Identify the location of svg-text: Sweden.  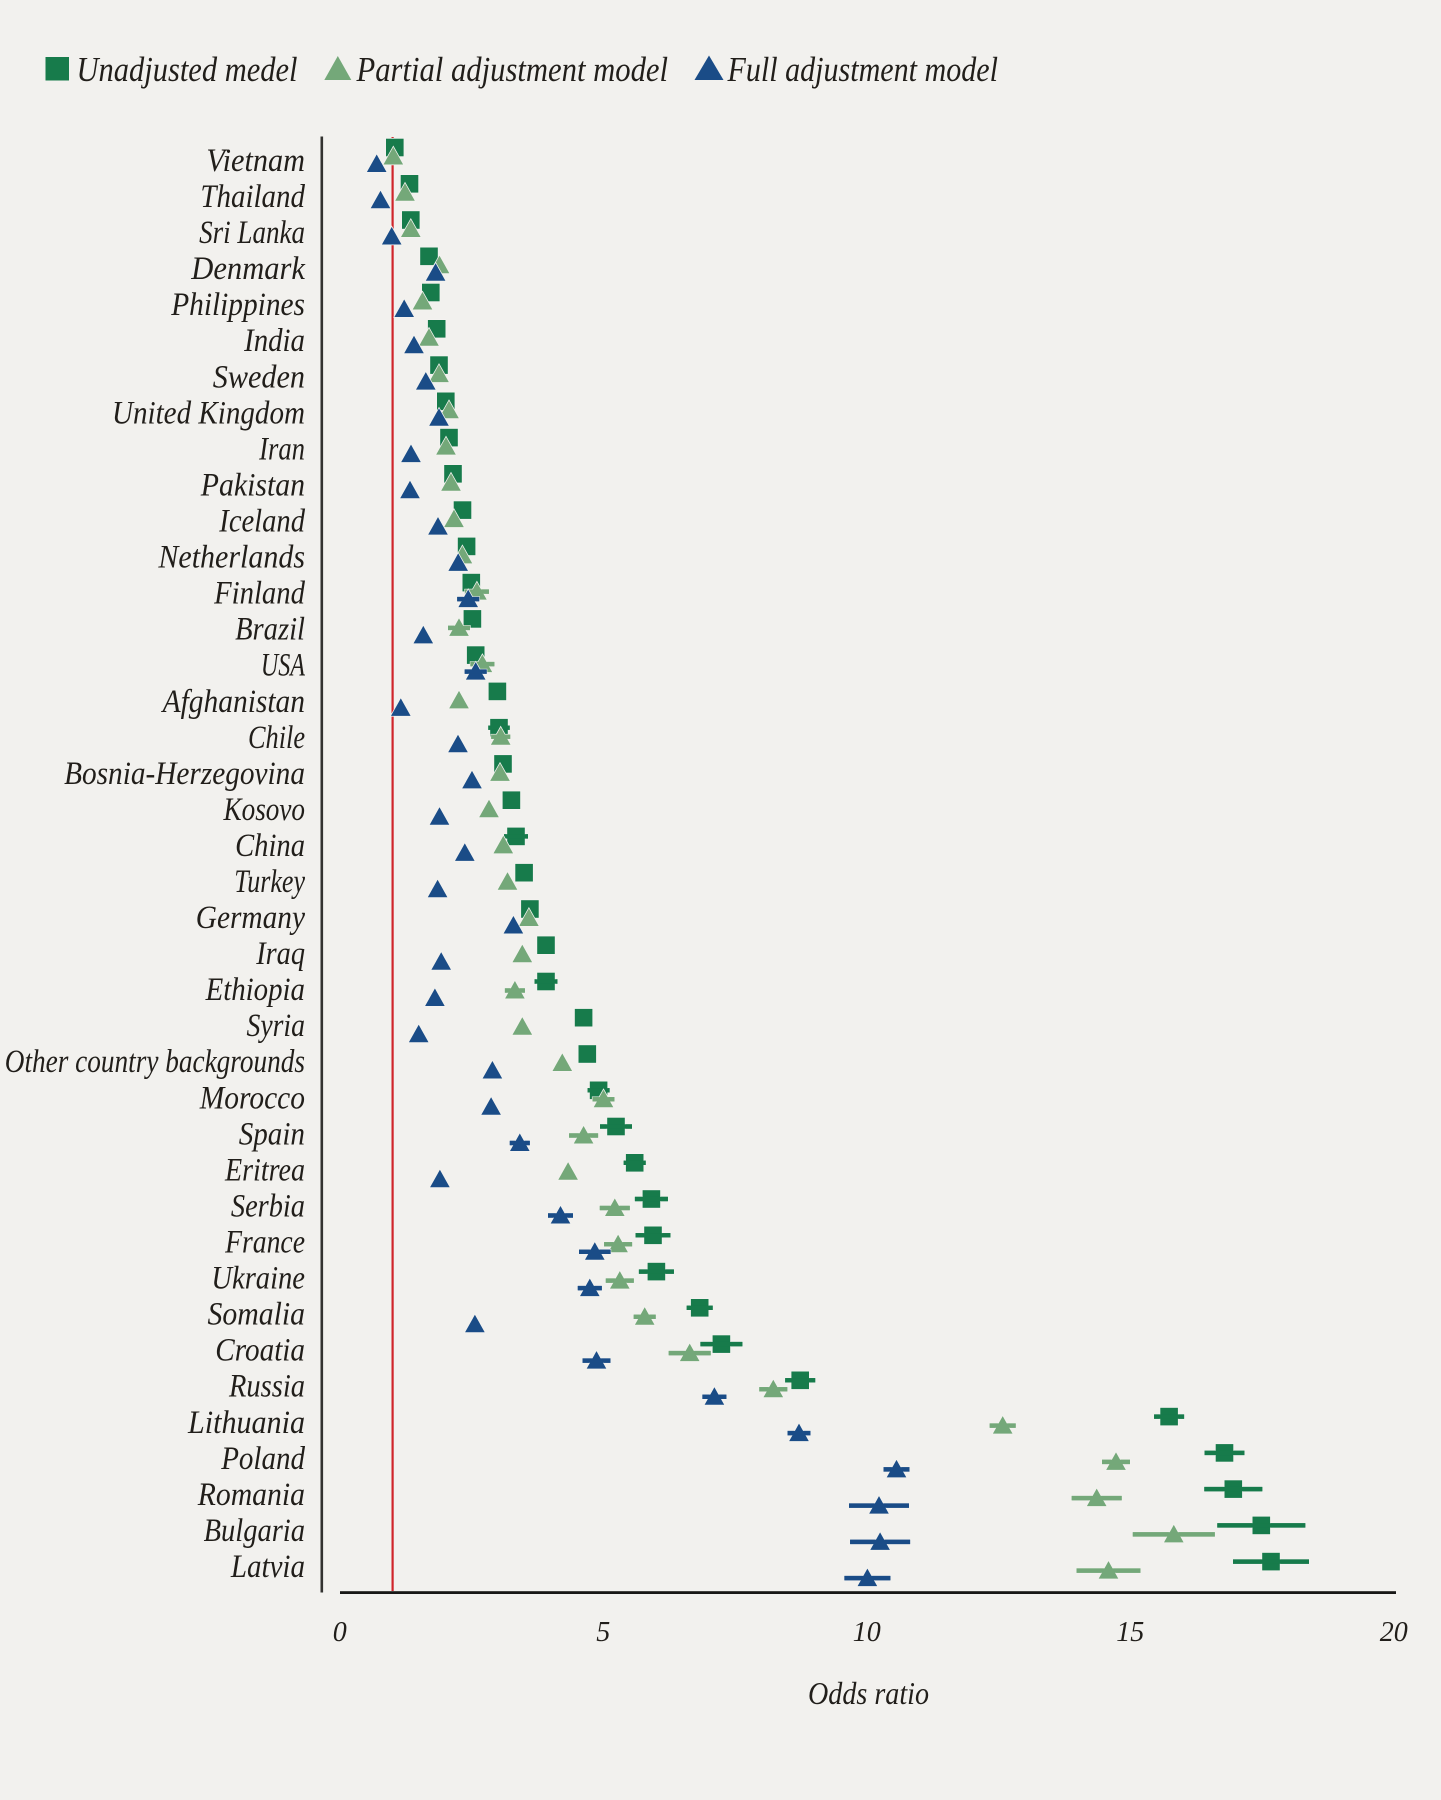
(259, 377).